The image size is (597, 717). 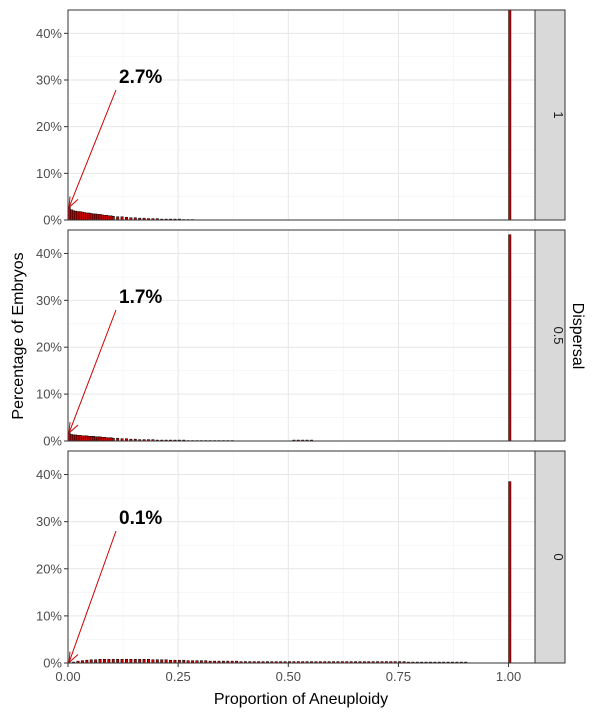 I want to click on y-axis-title: Percentage of Embryos, so click(x=18, y=335).